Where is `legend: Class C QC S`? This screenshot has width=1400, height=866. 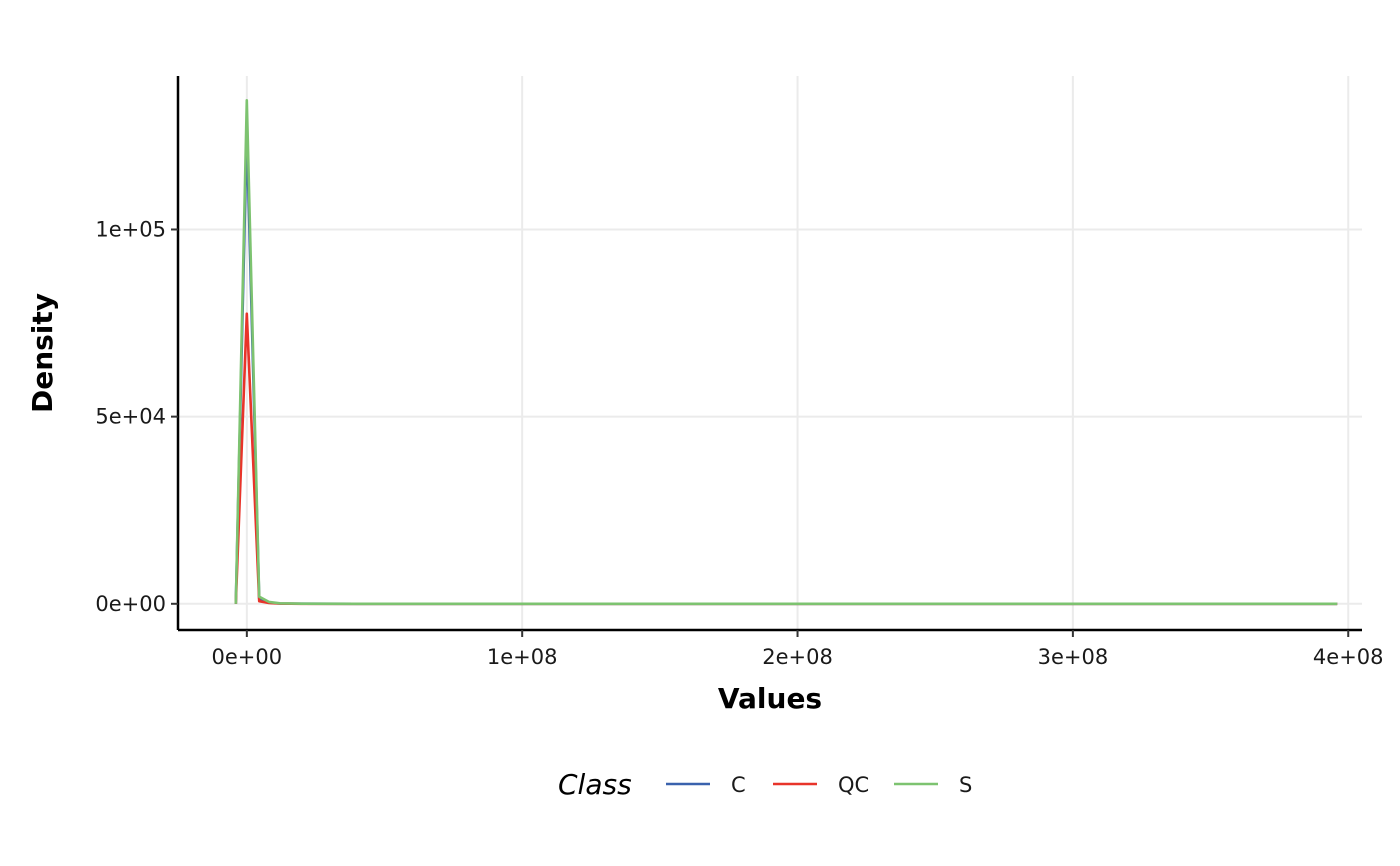 legend: Class C QC S is located at coordinates (765, 784).